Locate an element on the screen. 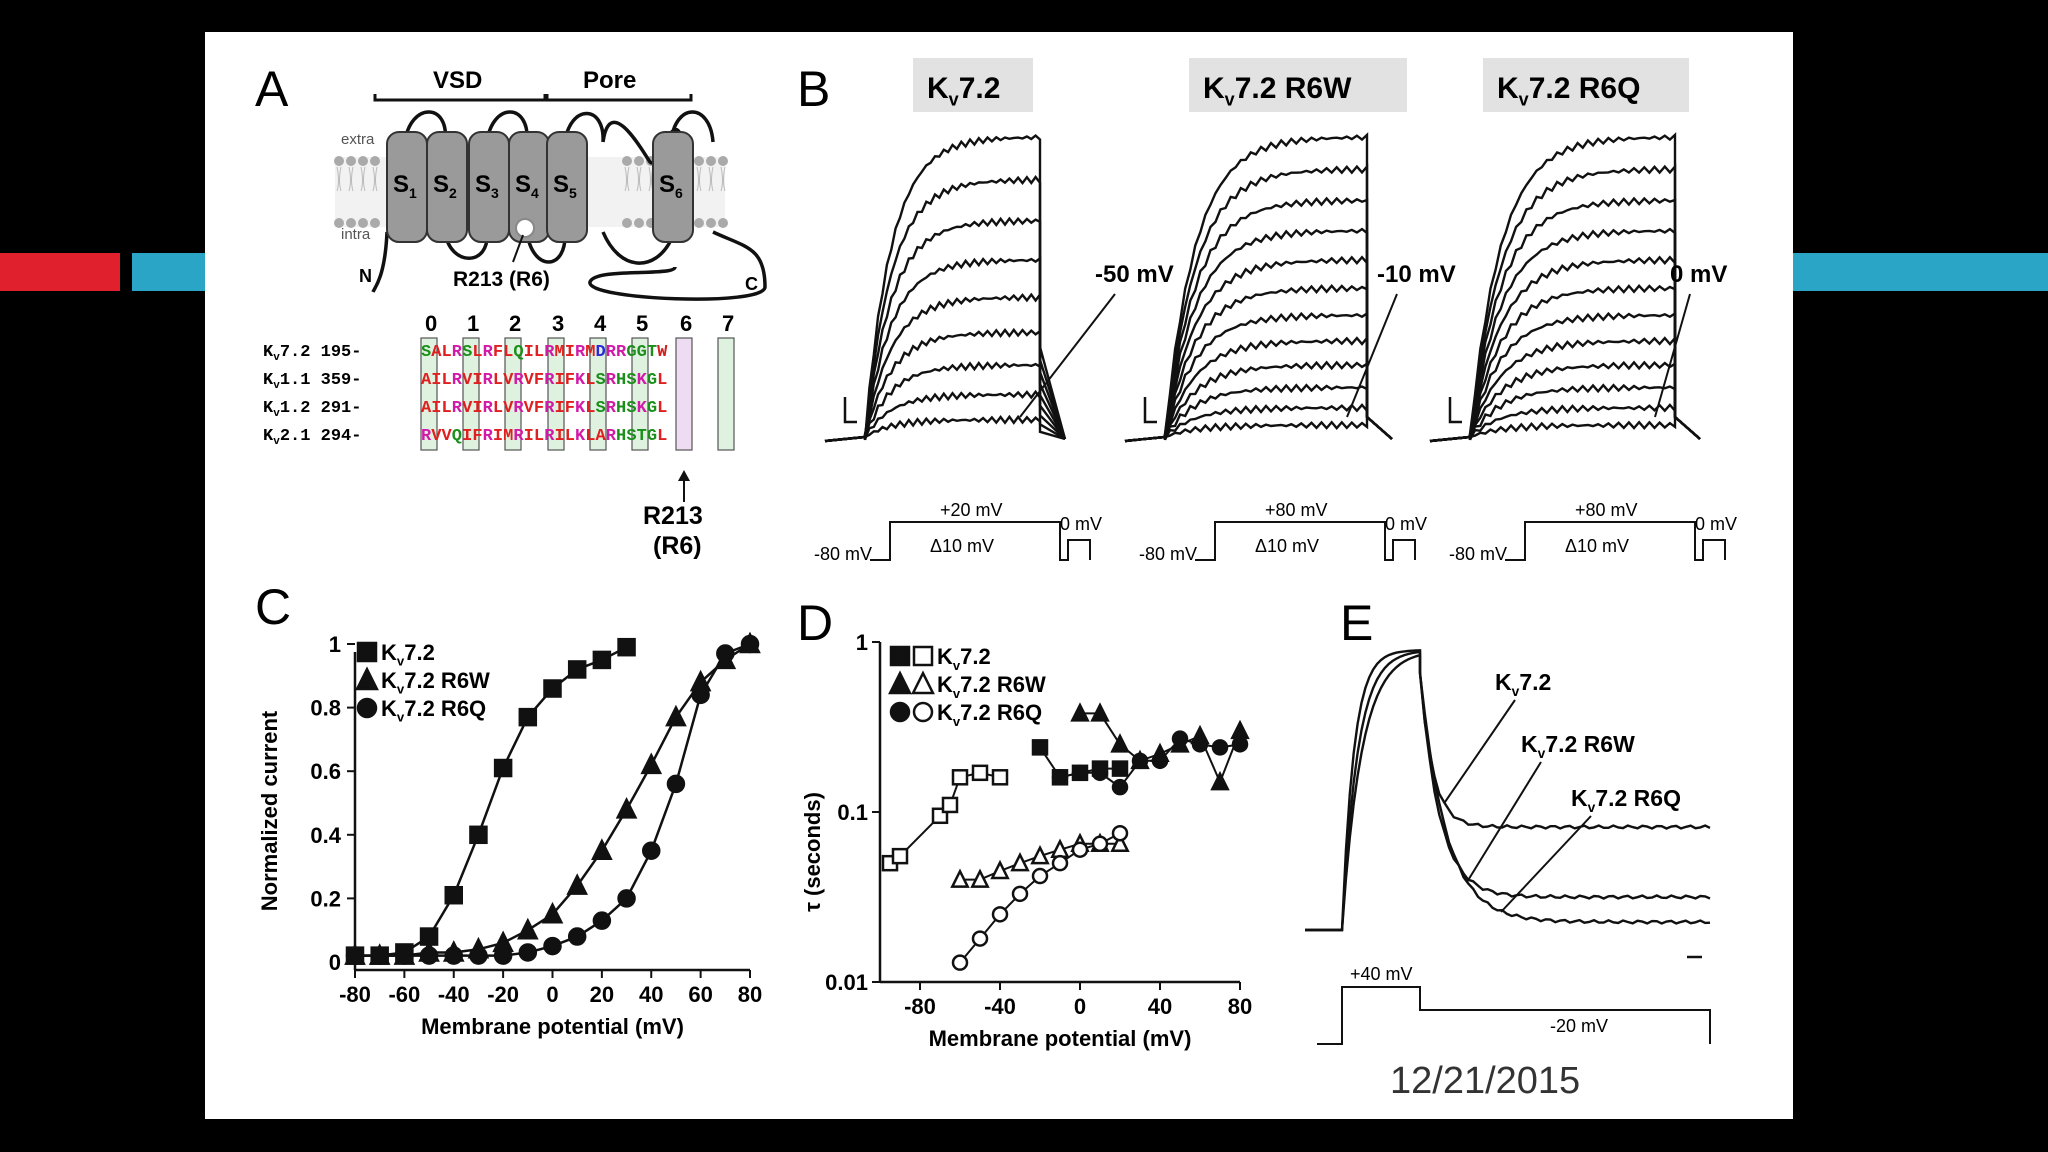 The width and height of the screenshot is (2048, 1152). red-stripe is located at coordinates (60, 272).